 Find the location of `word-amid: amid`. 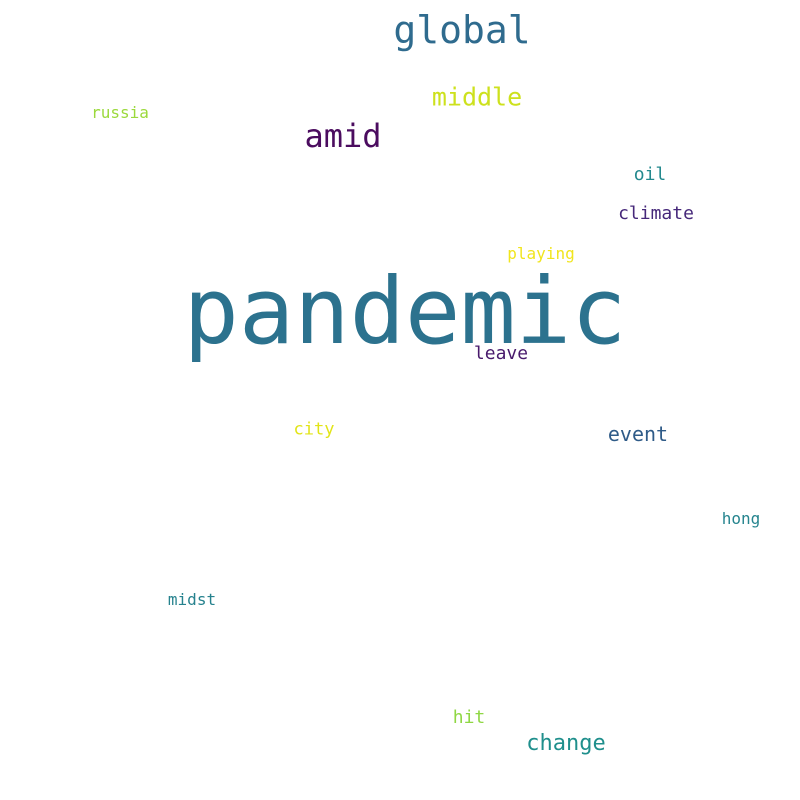

word-amid: amid is located at coordinates (343, 136).